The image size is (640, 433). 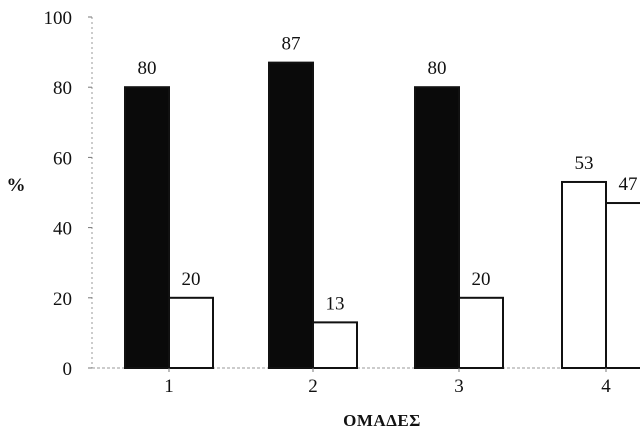 I want to click on y-tick-label: 60, so click(x=62, y=158).